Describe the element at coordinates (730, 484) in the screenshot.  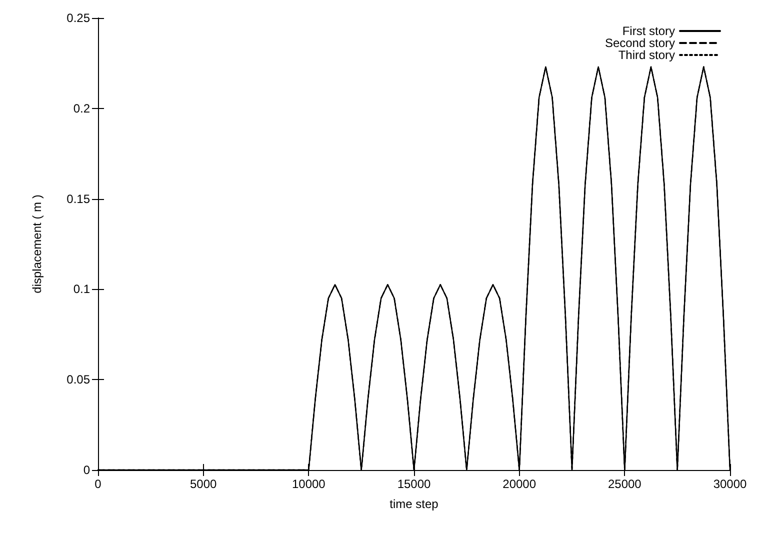
I see `x-tick-label: 30000` at that location.